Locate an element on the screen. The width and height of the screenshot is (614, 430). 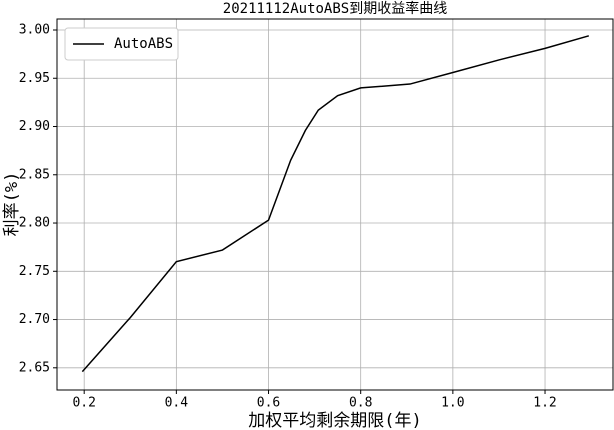
y-tick-label: 2.70 is located at coordinates (34, 319).